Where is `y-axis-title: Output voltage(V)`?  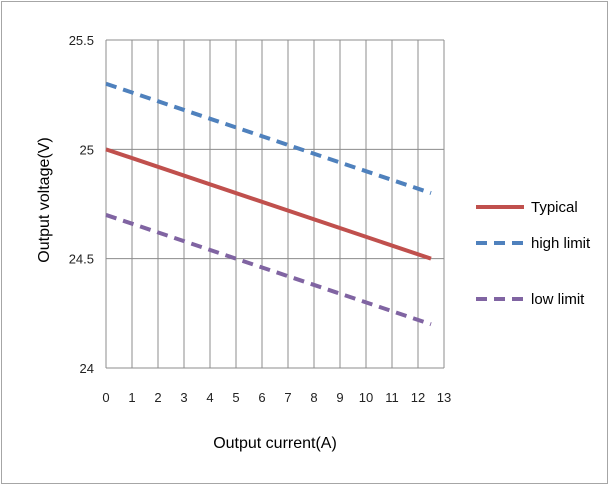 y-axis-title: Output voltage(V) is located at coordinates (44, 199).